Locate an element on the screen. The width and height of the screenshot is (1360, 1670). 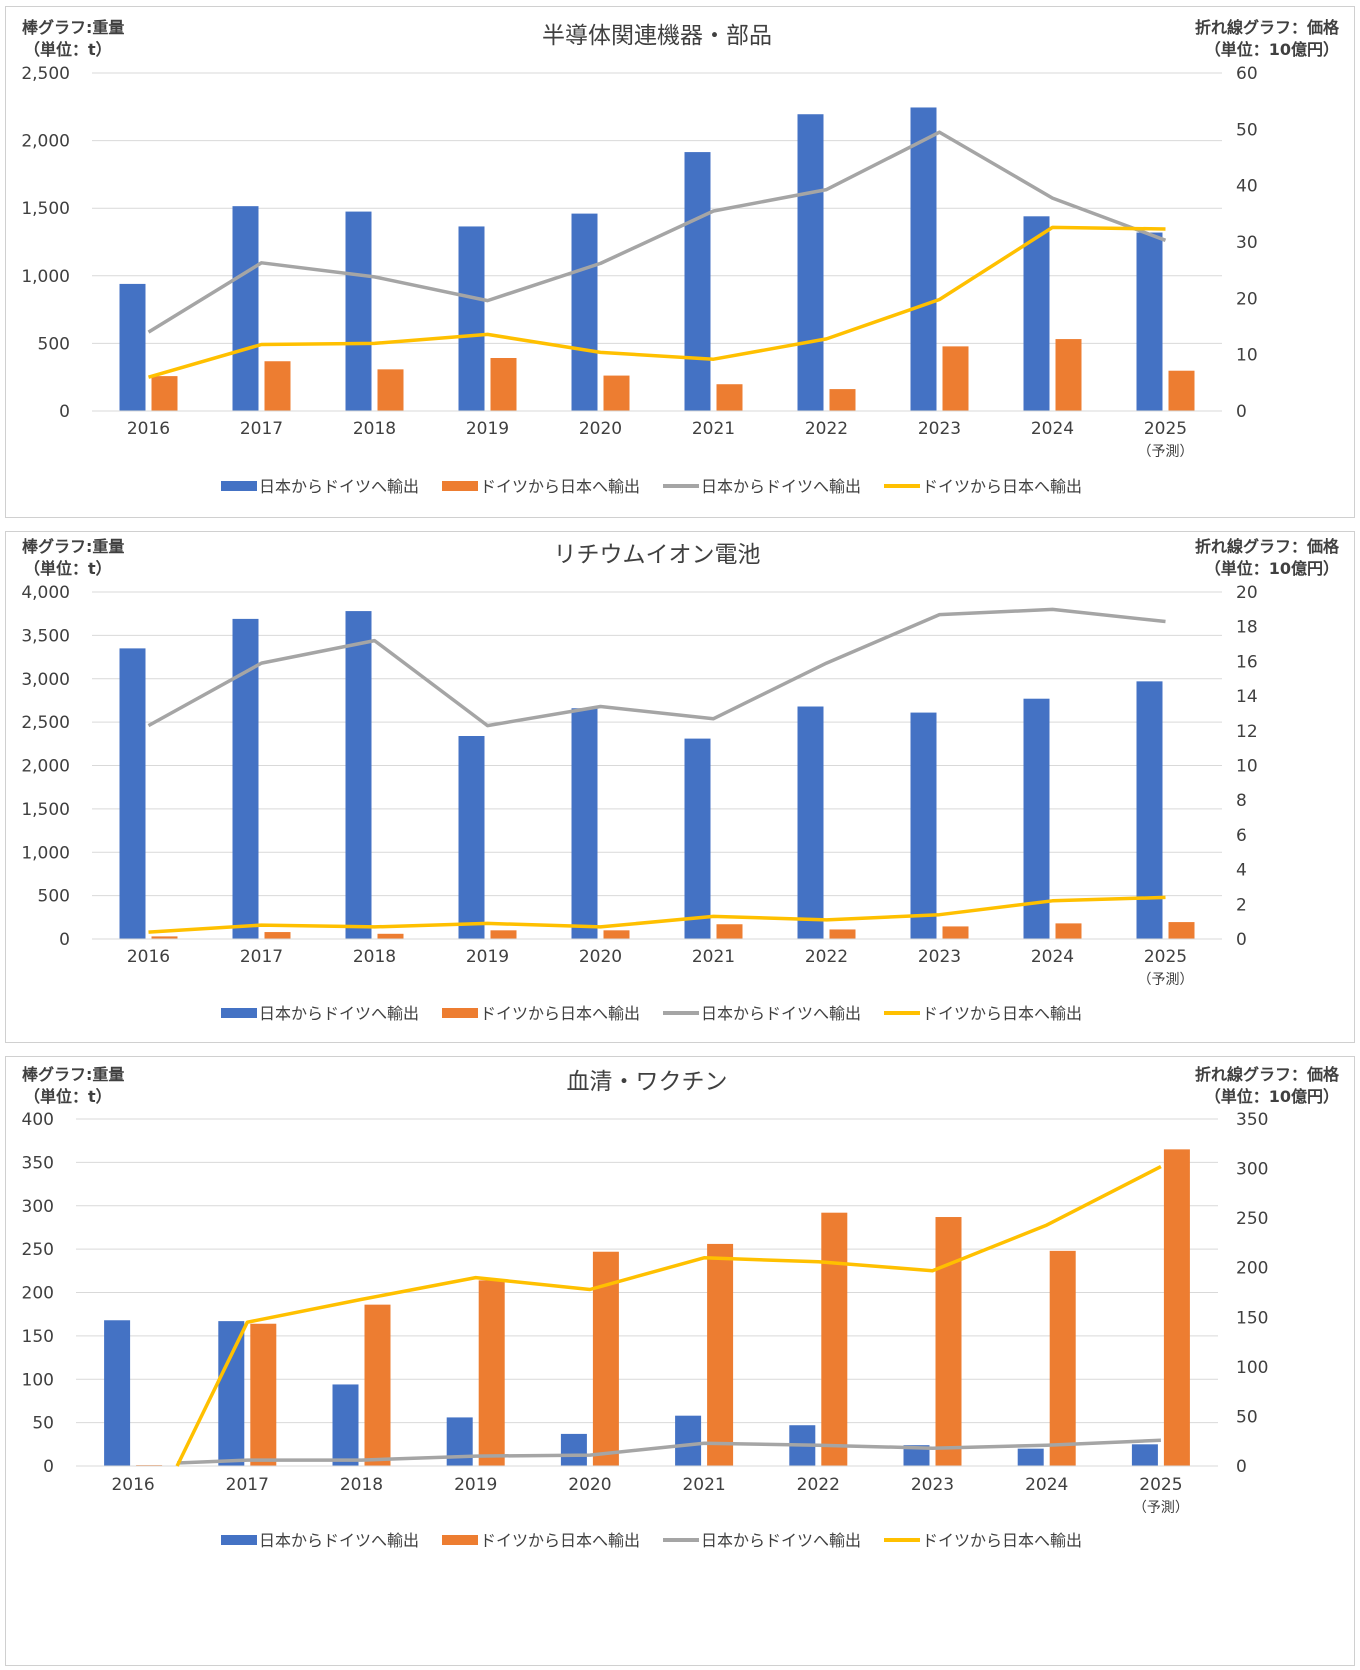
x-tick-label: 2023 is located at coordinates (939, 429).